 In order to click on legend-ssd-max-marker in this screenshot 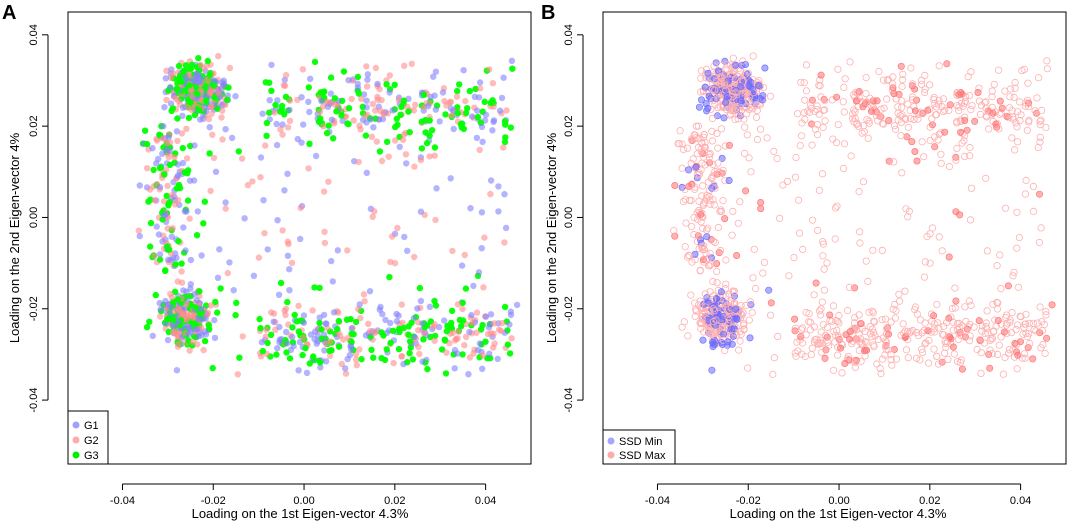, I will do `click(611, 455)`.